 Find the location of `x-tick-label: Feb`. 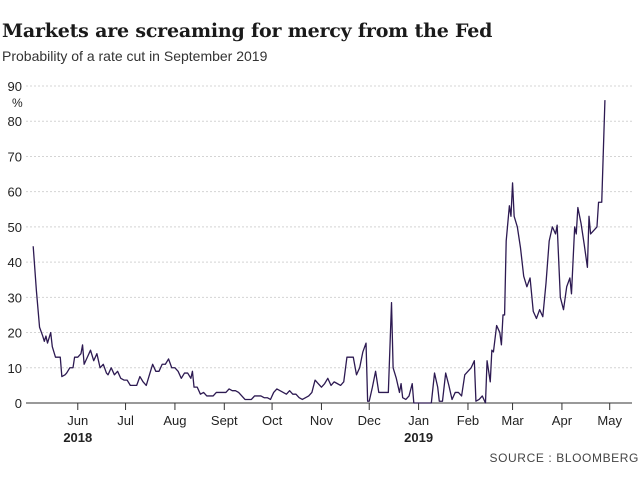

x-tick-label: Feb is located at coordinates (468, 420).